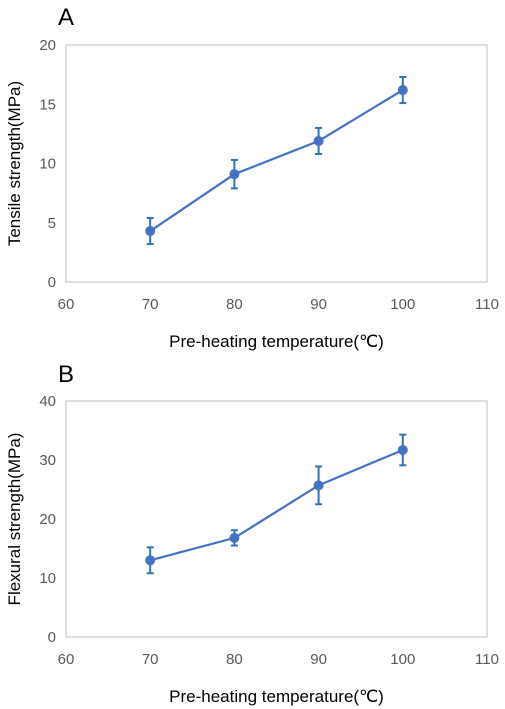 This screenshot has height=709, width=505. I want to click on panel-label: B, so click(66, 374).